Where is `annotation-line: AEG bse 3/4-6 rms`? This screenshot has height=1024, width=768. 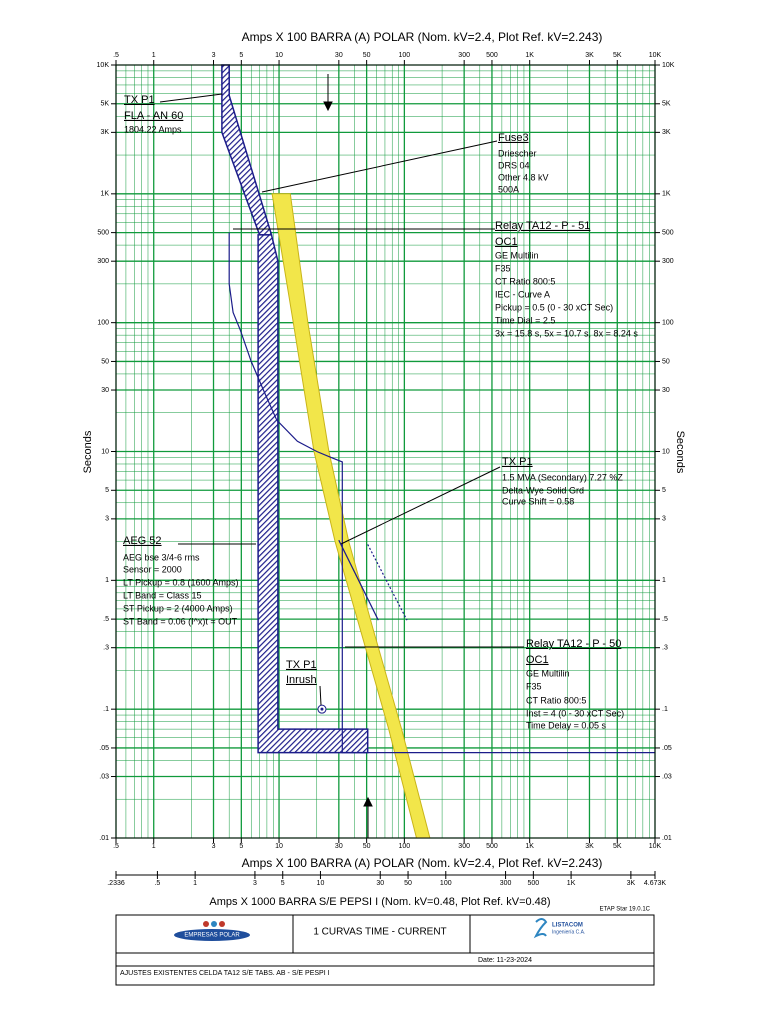 annotation-line: AEG bse 3/4-6 rms is located at coordinates (161, 557).